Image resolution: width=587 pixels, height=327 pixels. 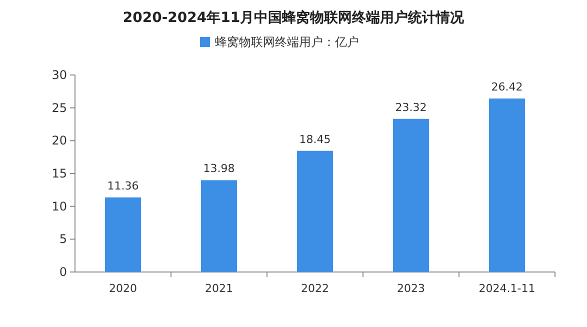 I want to click on y-tick-label: 15, so click(x=59, y=173).